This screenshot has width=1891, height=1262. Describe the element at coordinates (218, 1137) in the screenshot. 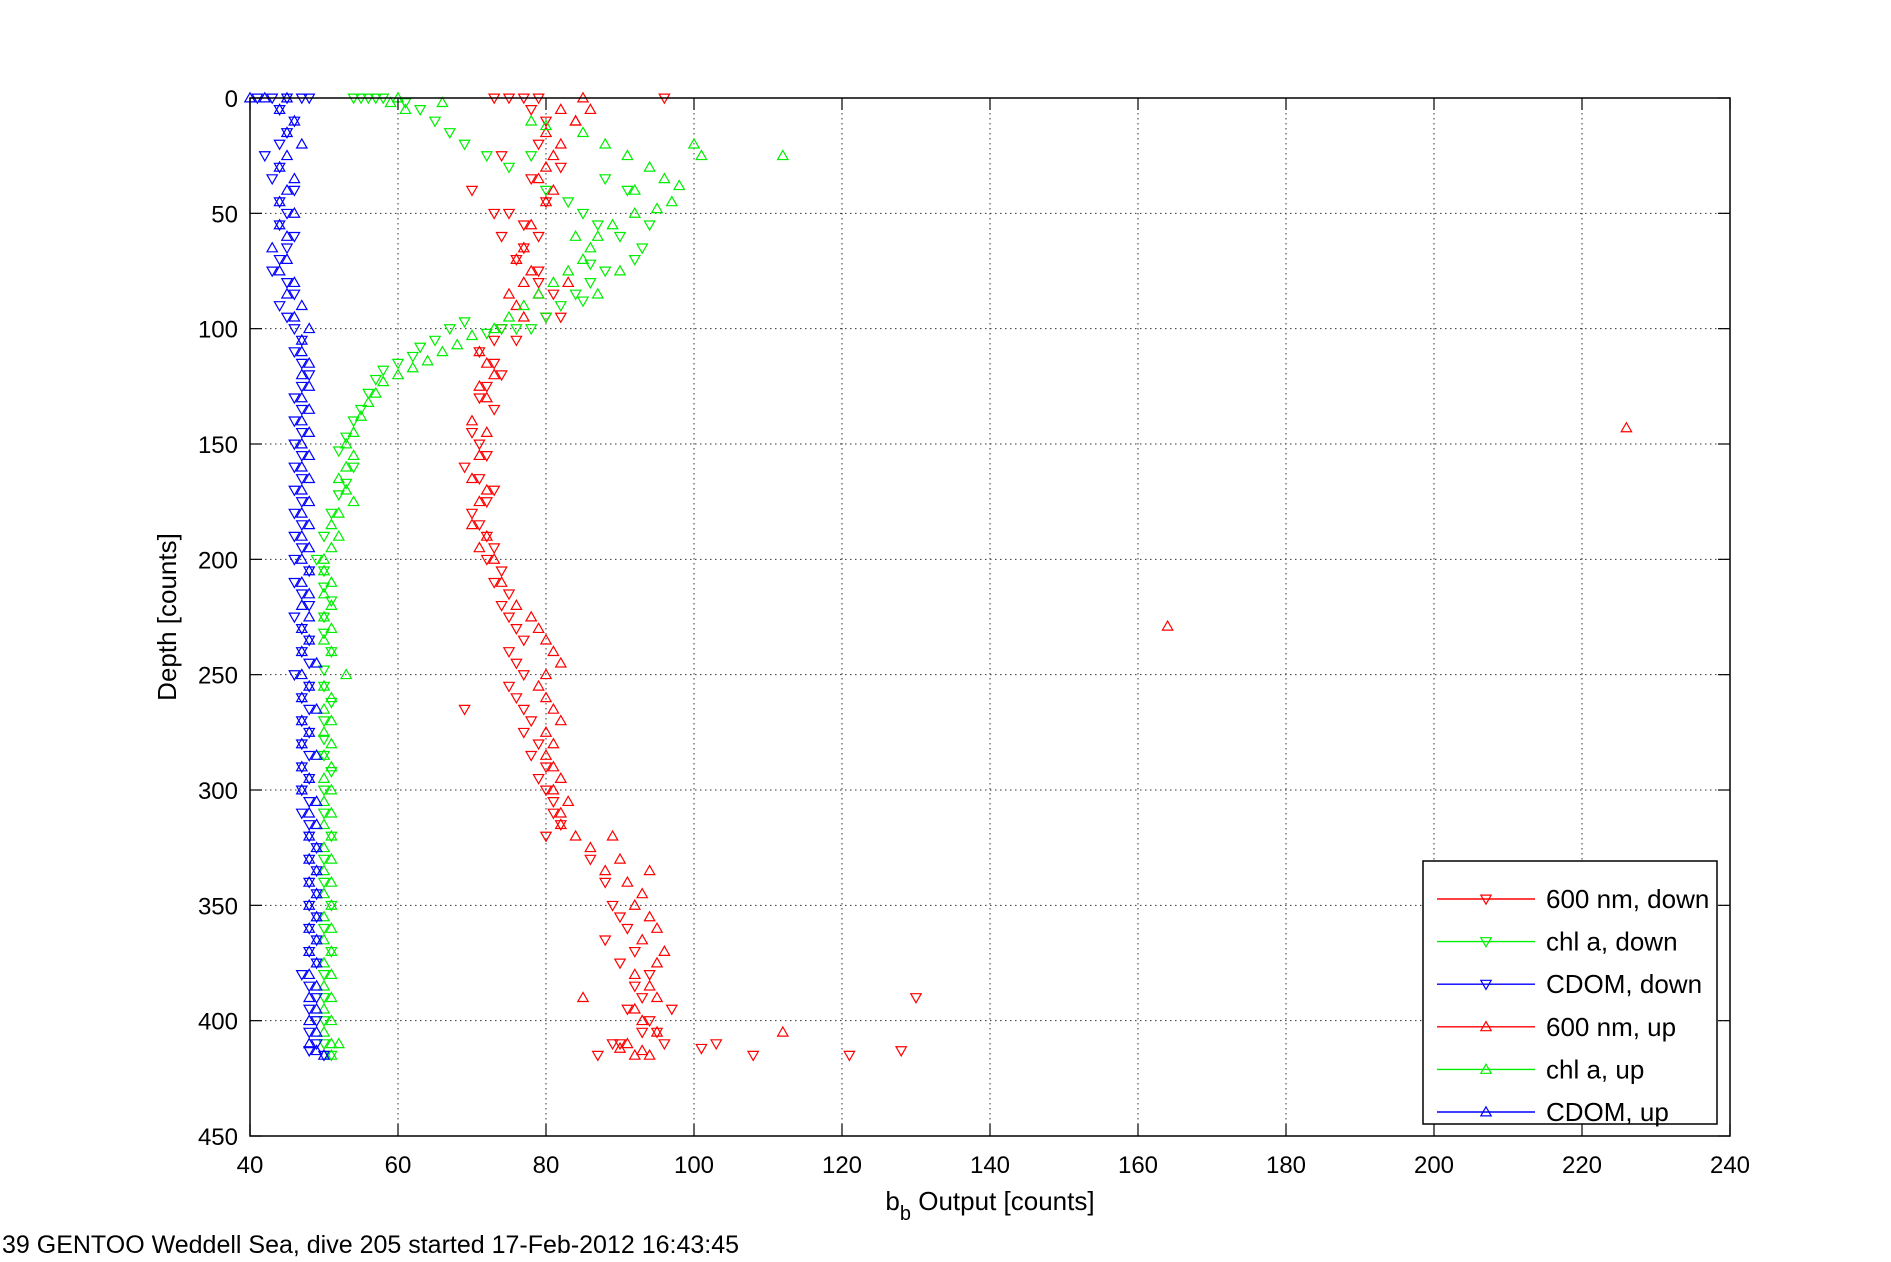

I see `y-tick-label: 450` at that location.